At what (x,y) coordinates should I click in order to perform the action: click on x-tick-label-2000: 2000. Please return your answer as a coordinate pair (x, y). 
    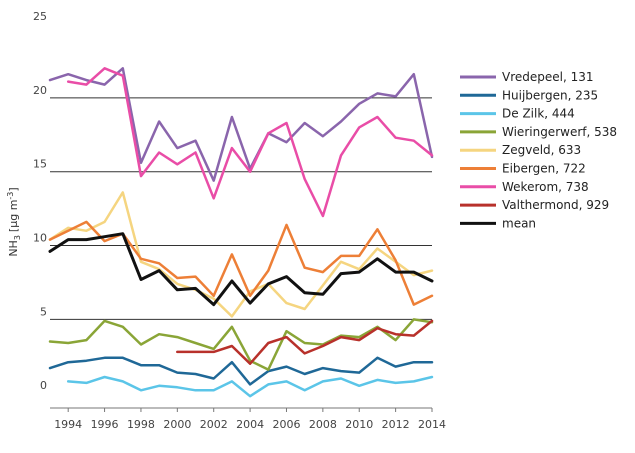
    Looking at the image, I should click on (177, 424).